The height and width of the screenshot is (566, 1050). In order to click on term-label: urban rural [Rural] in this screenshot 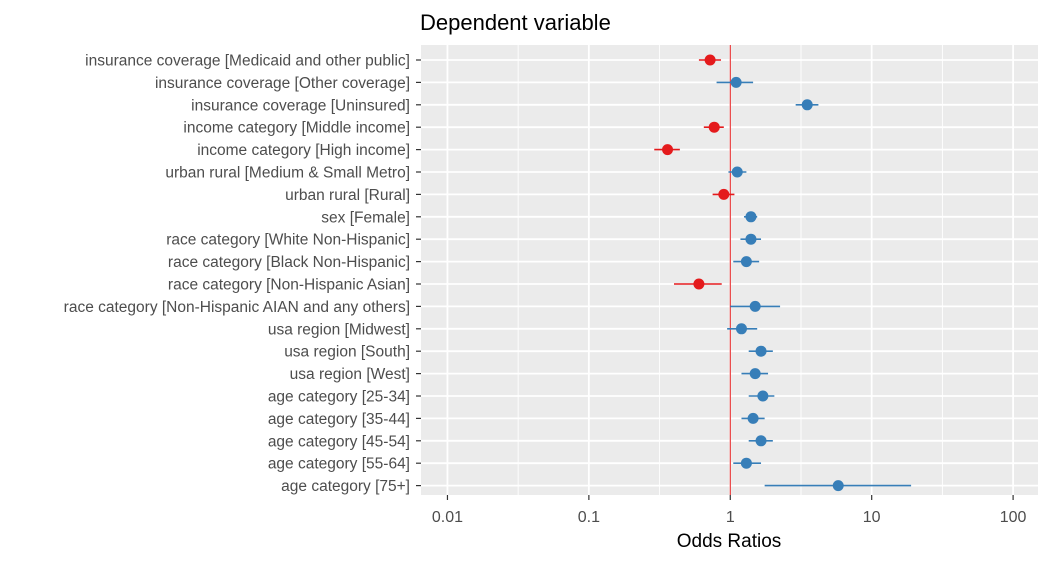, I will do `click(347, 195)`.